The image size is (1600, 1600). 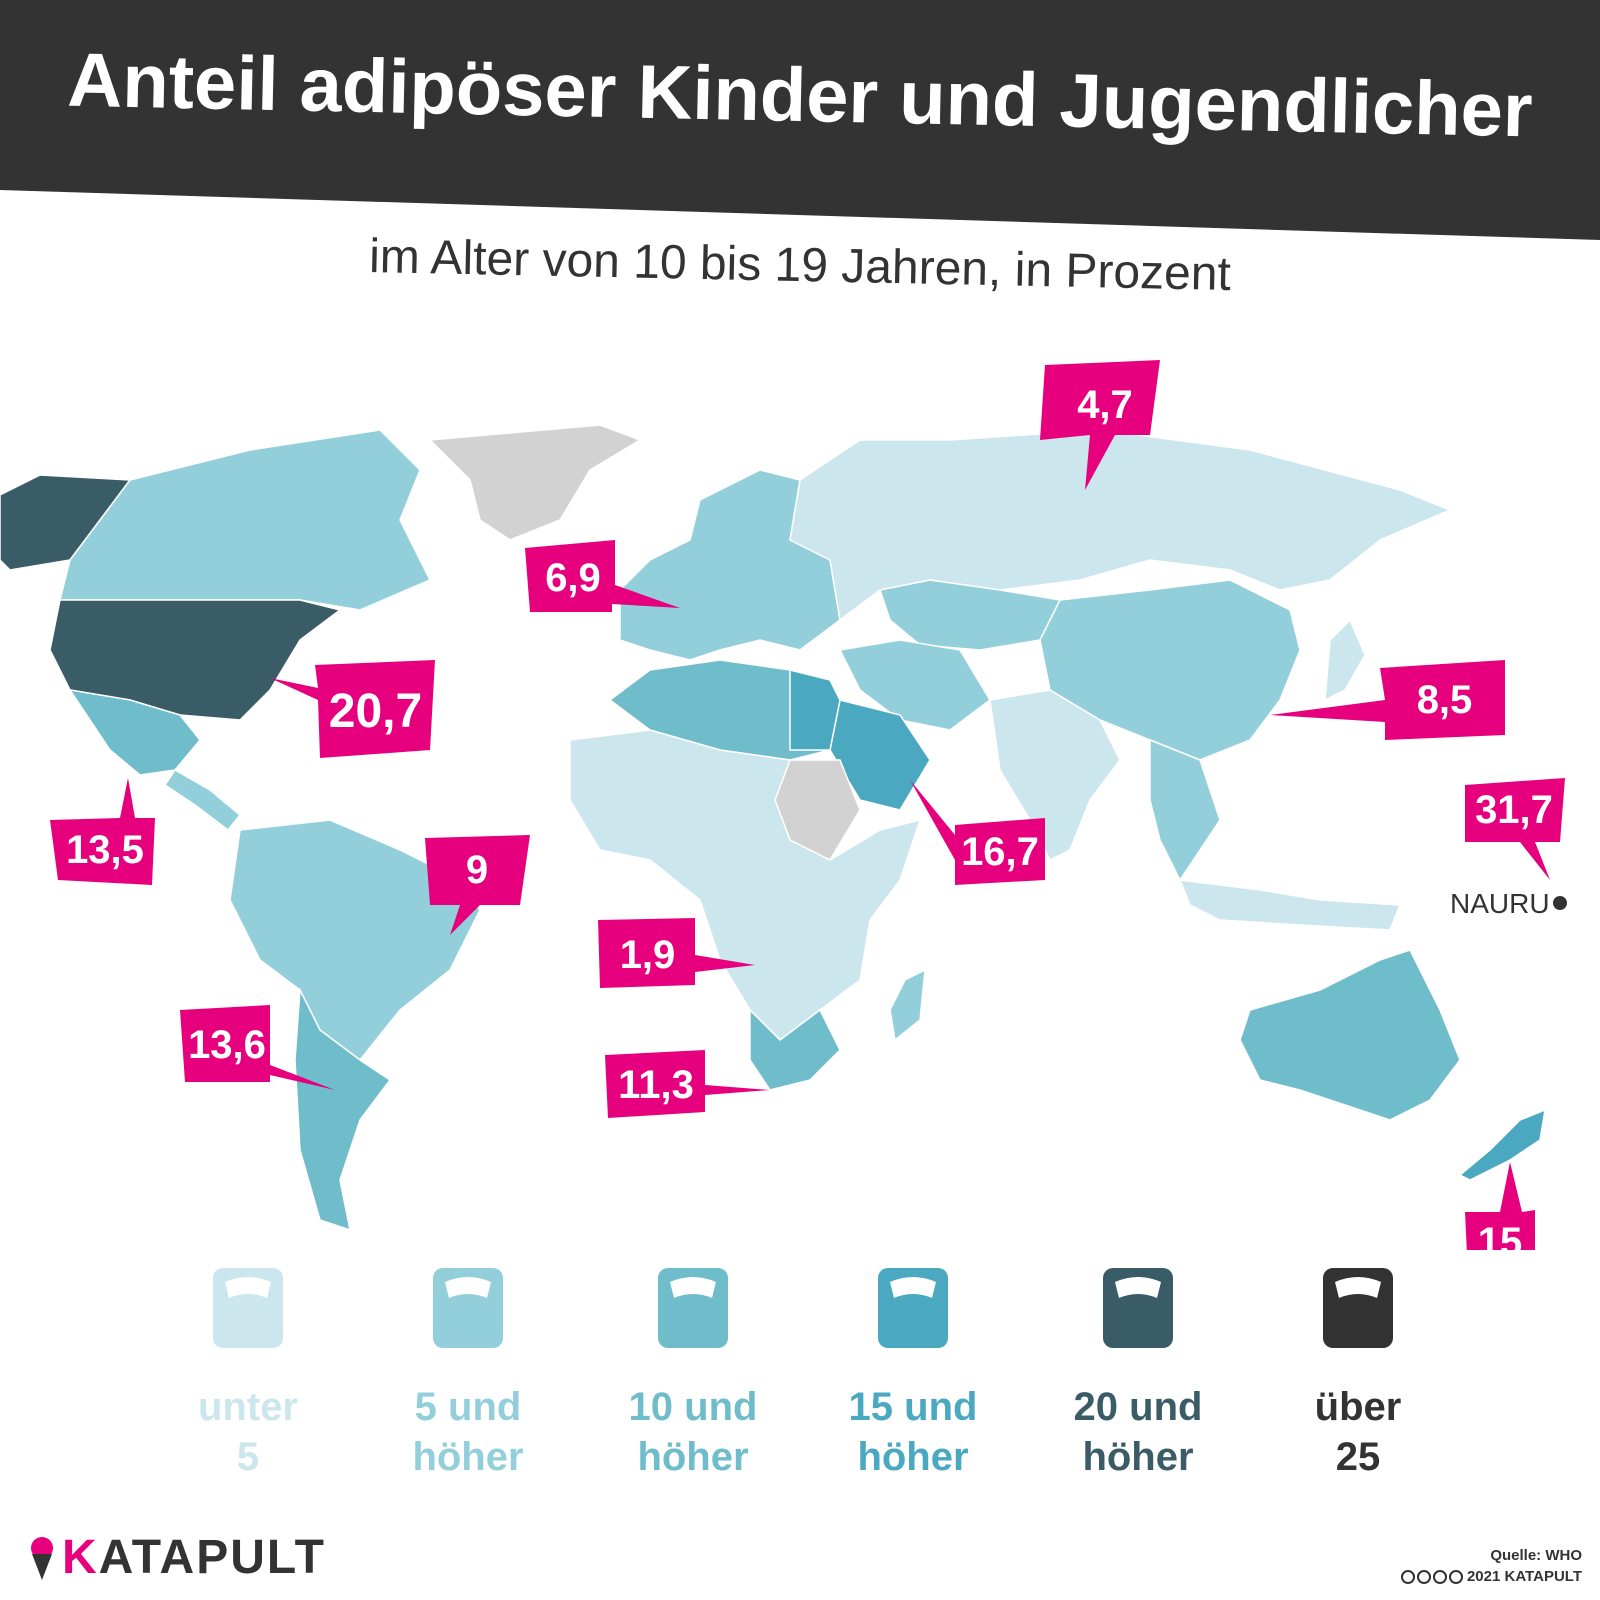 What do you see at coordinates (913, 1407) in the screenshot?
I see `legend-line1: 15 und` at bounding box center [913, 1407].